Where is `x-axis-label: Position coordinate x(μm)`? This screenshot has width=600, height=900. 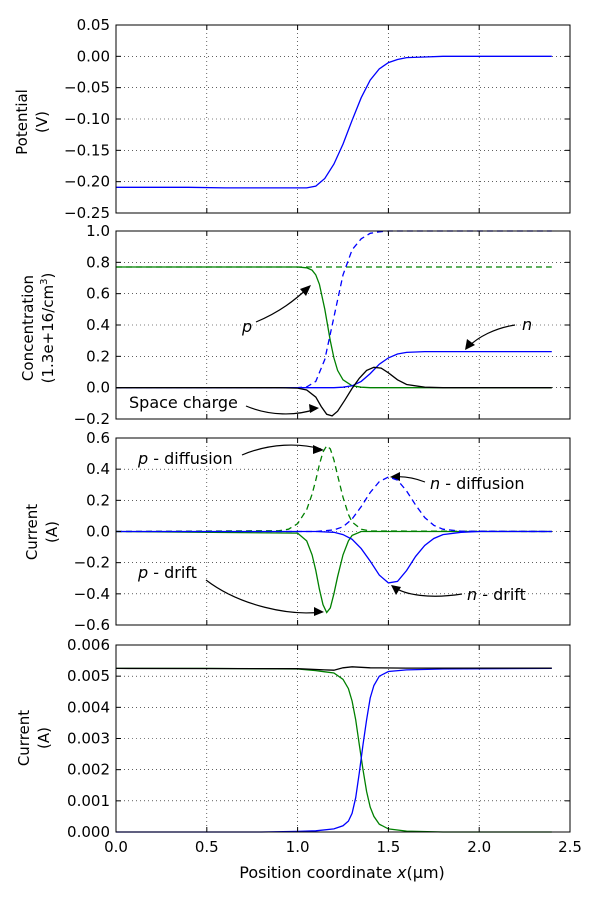 x-axis-label: Position coordinate x(μm) is located at coordinates (342, 872).